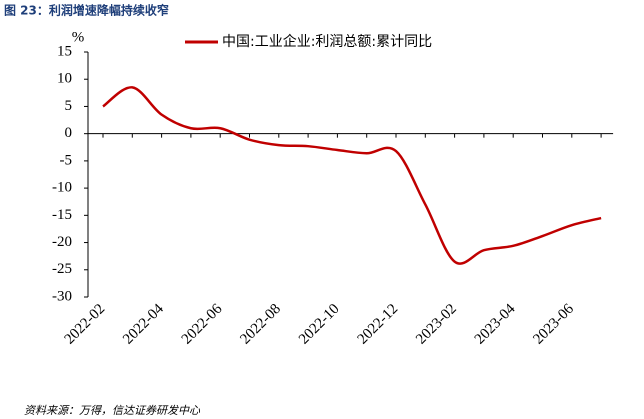 The height and width of the screenshot is (419, 644). Describe the element at coordinates (553, 324) in the screenshot. I see `x-tick-label: 2023-06` at that location.